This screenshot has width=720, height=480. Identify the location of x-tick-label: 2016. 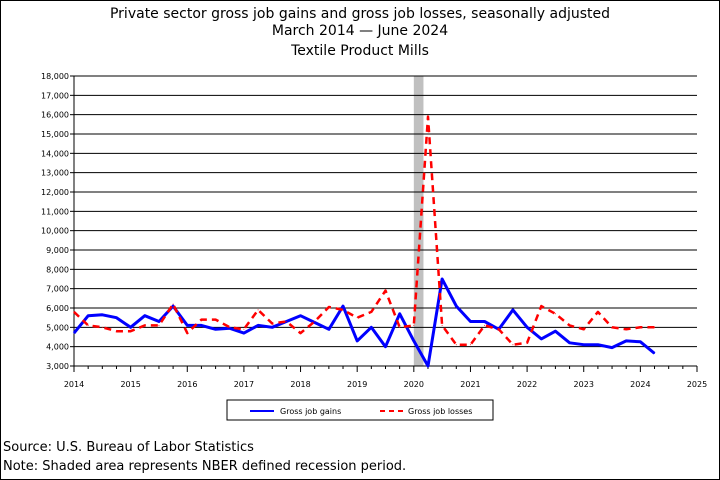
(187, 384).